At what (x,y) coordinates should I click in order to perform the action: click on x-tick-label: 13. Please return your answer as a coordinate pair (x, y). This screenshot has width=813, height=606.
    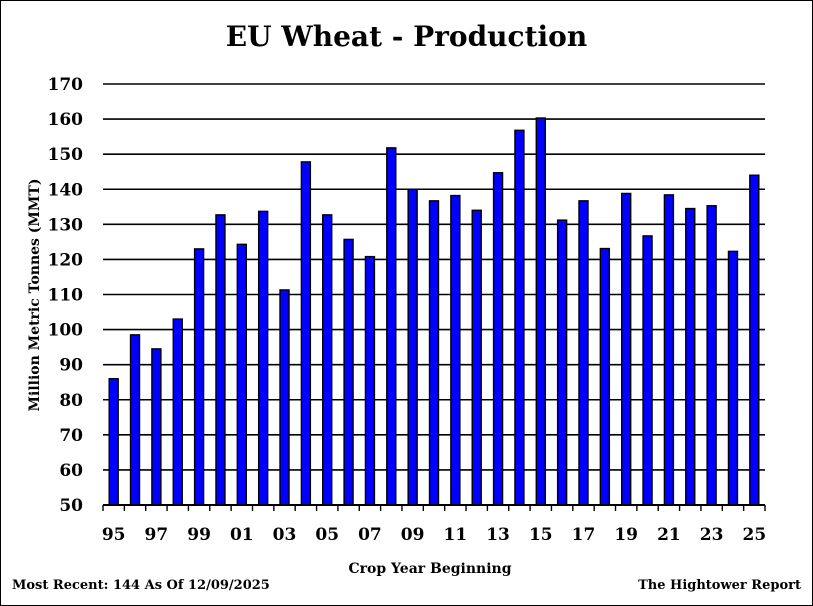
    Looking at the image, I should click on (498, 535).